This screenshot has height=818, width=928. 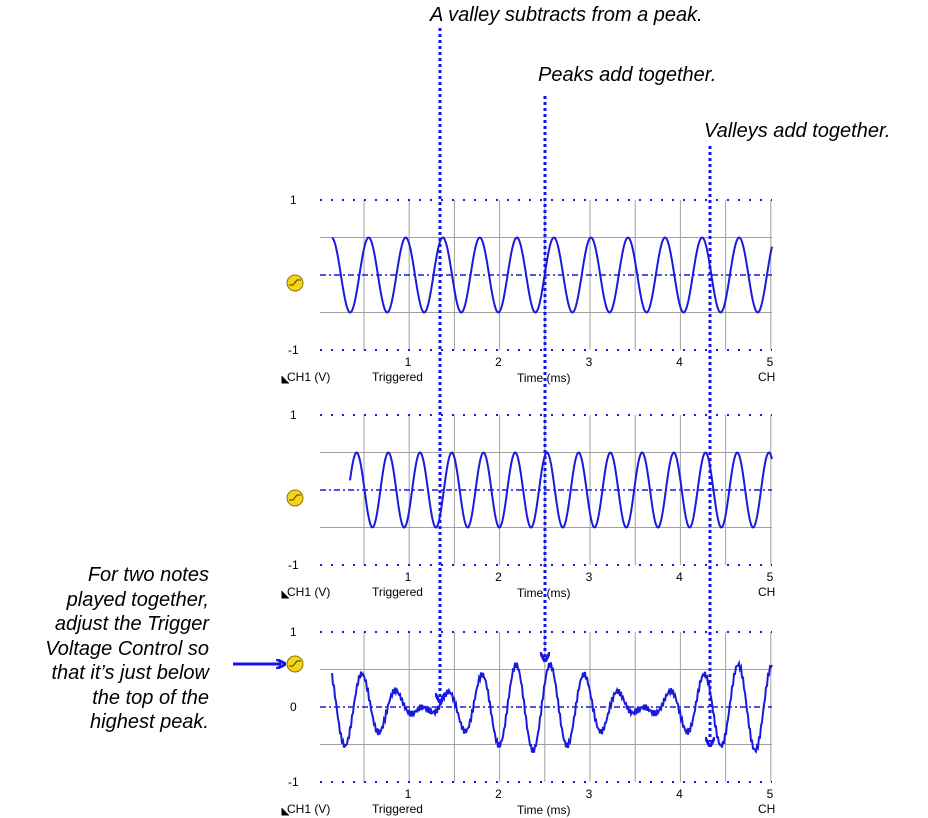 I want to click on annotation-valley-subtracts: A valley subtracts from a peak., so click(x=566, y=15).